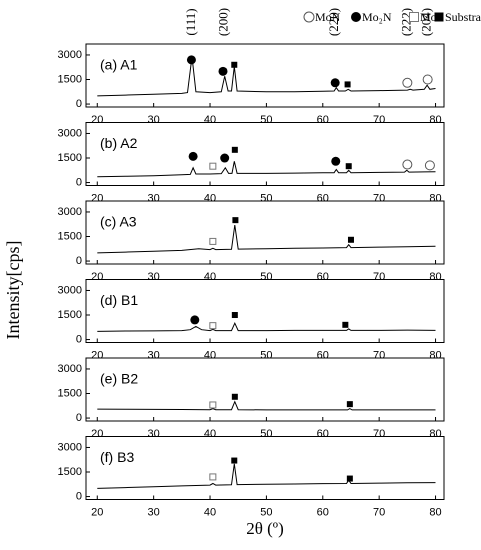  Describe the element at coordinates (118, 222) in the screenshot. I see `panel-title: (c) A3` at that location.